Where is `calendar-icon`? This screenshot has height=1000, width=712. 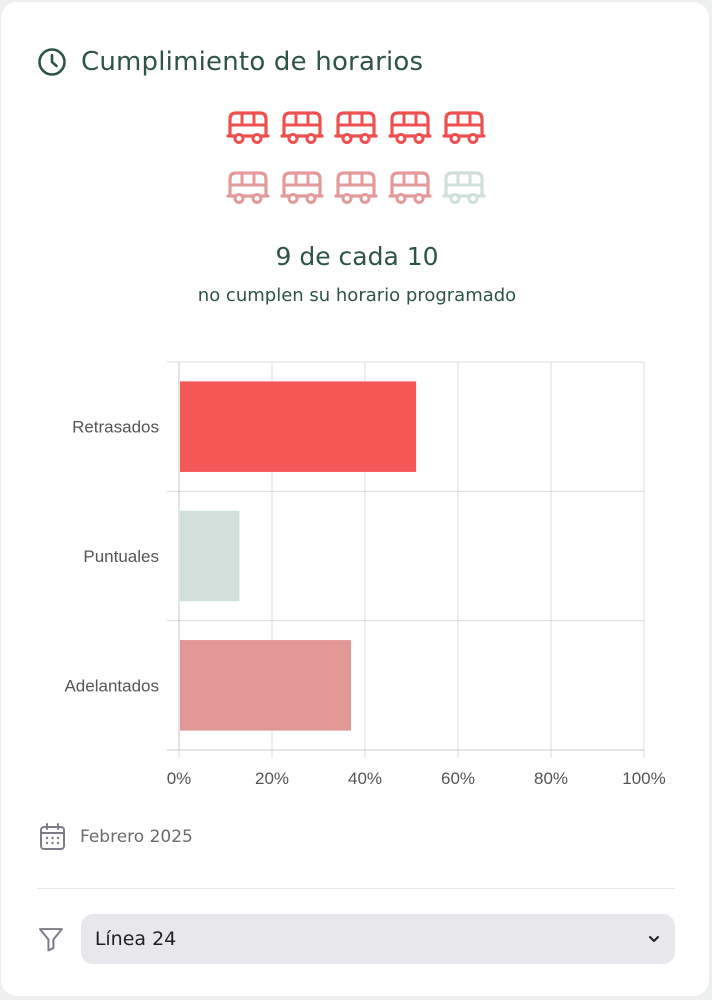
calendar-icon is located at coordinates (52, 836).